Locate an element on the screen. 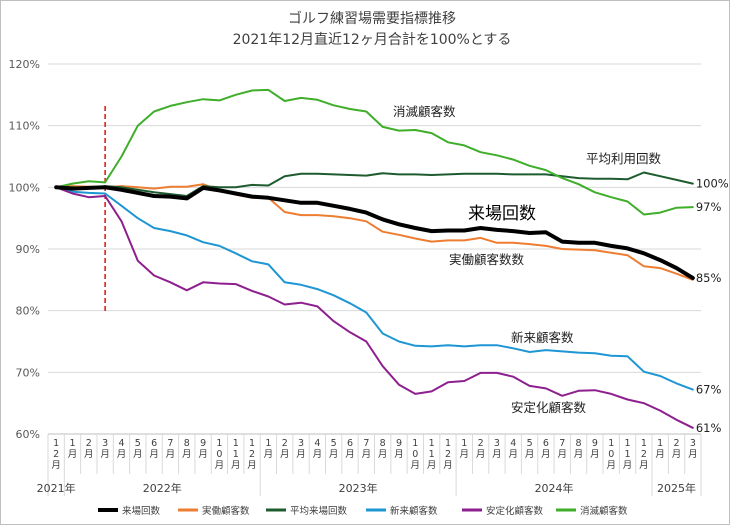  series-end-label: 61% is located at coordinates (709, 428).